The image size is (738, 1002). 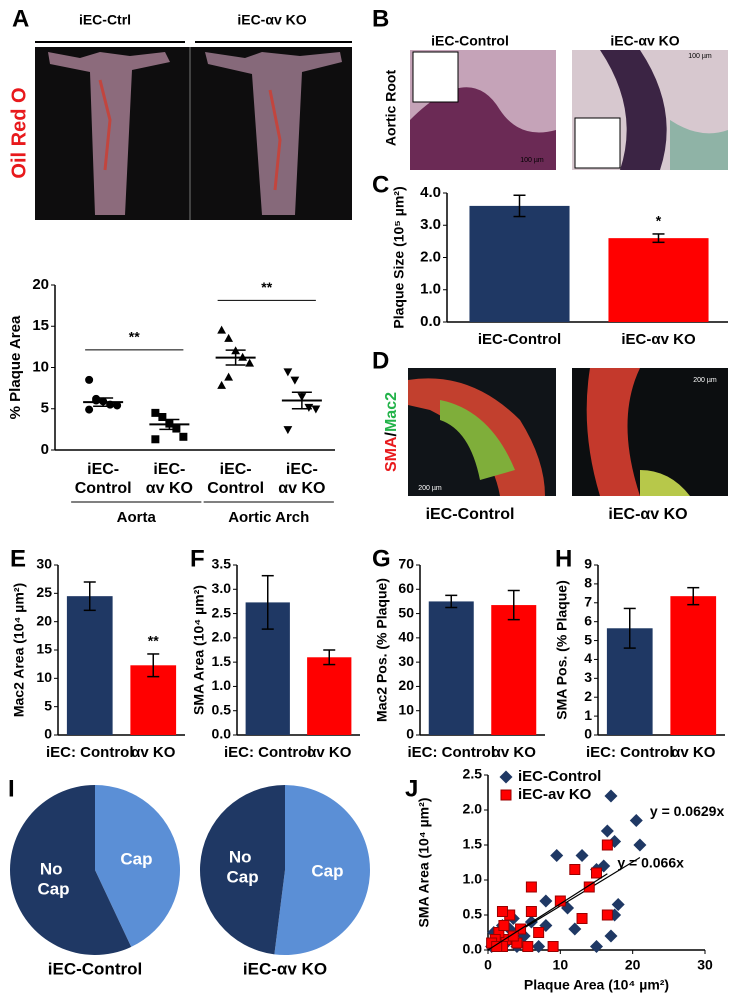 What do you see at coordinates (153, 752) in the screenshot?
I see `x-tick-label: αv KO` at bounding box center [153, 752].